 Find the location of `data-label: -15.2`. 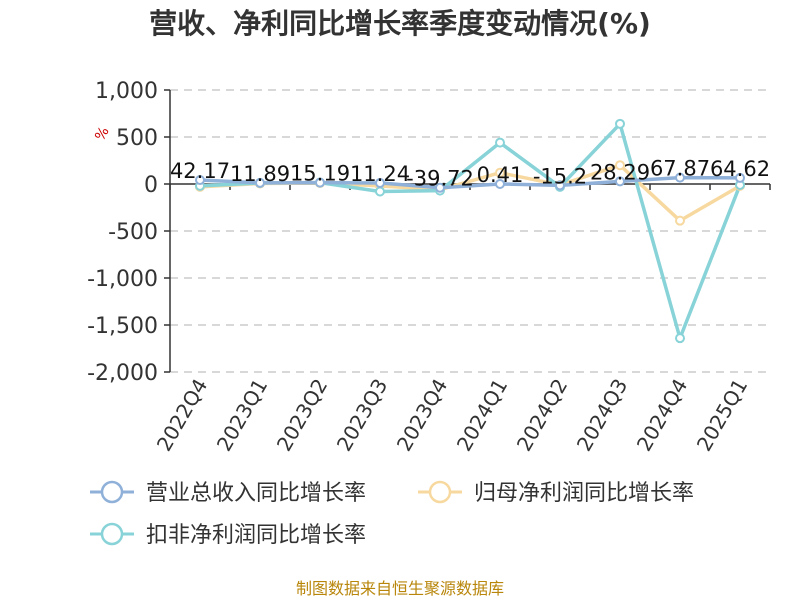

data-label: -15.2 is located at coordinates (560, 176).